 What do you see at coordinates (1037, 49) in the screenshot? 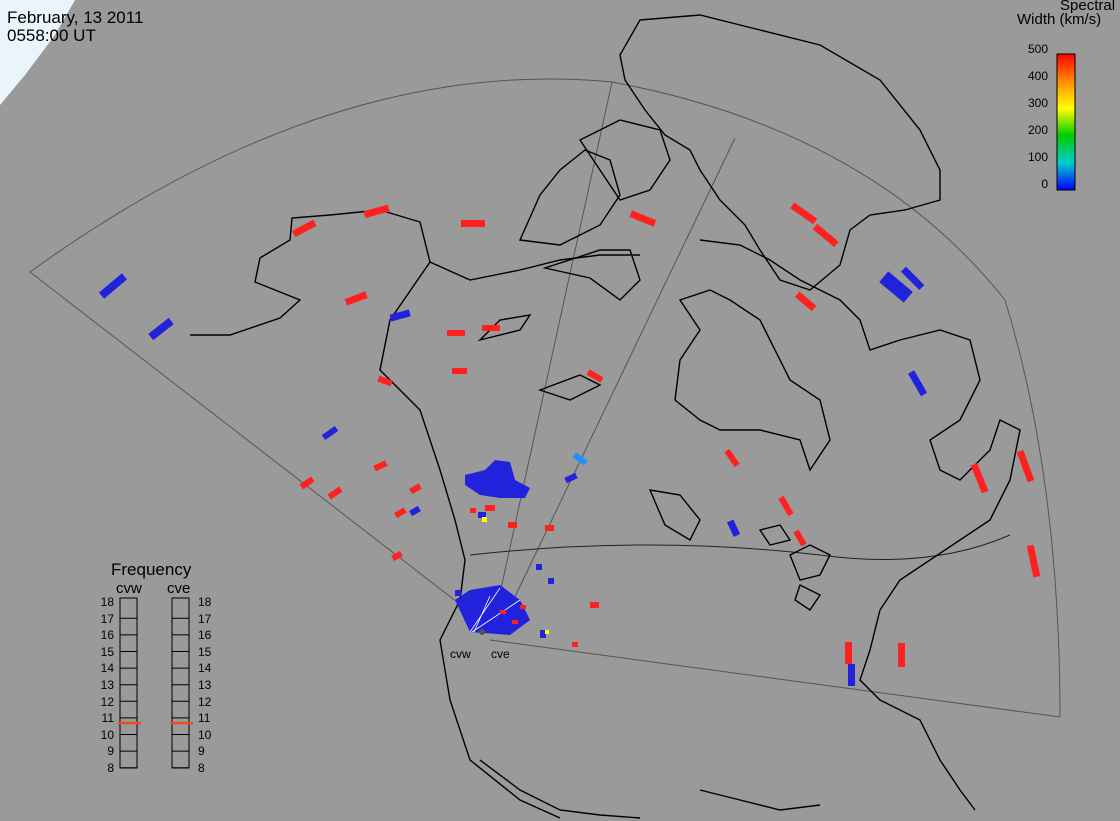
I see `colorbar-tick-label: 500` at bounding box center [1037, 49].